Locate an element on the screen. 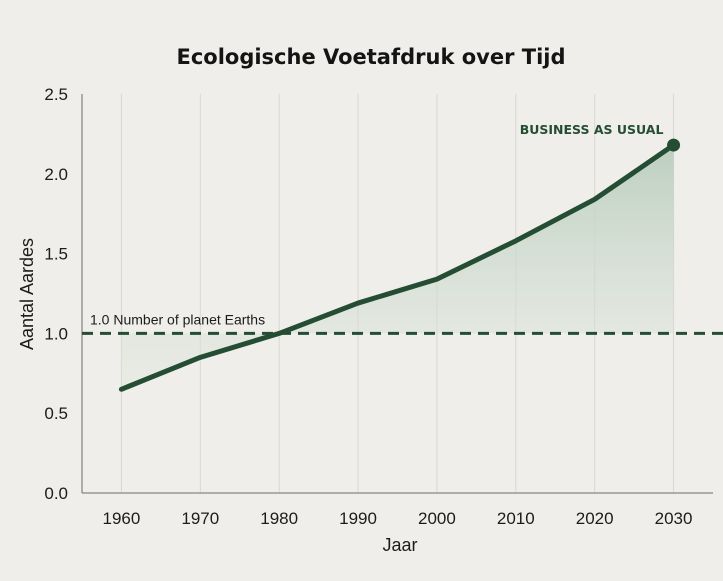  y-tick-label: 1.5 is located at coordinates (56, 254).